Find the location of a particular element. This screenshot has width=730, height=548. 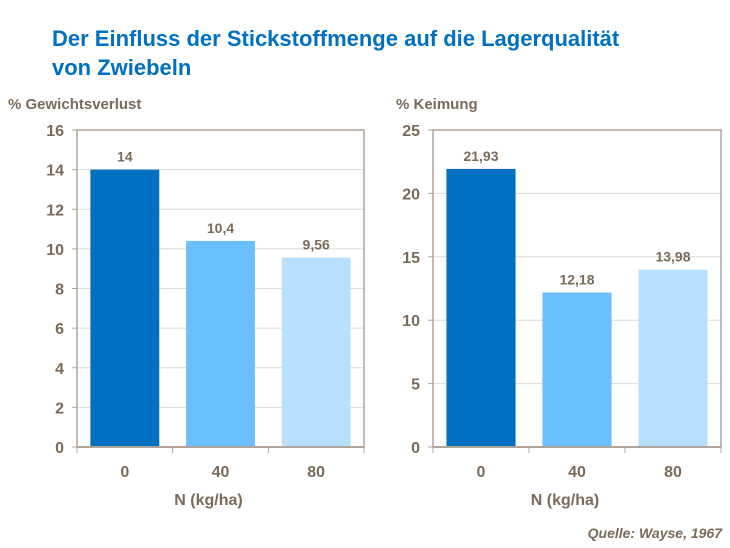

data-label: 13,98 is located at coordinates (672, 257).